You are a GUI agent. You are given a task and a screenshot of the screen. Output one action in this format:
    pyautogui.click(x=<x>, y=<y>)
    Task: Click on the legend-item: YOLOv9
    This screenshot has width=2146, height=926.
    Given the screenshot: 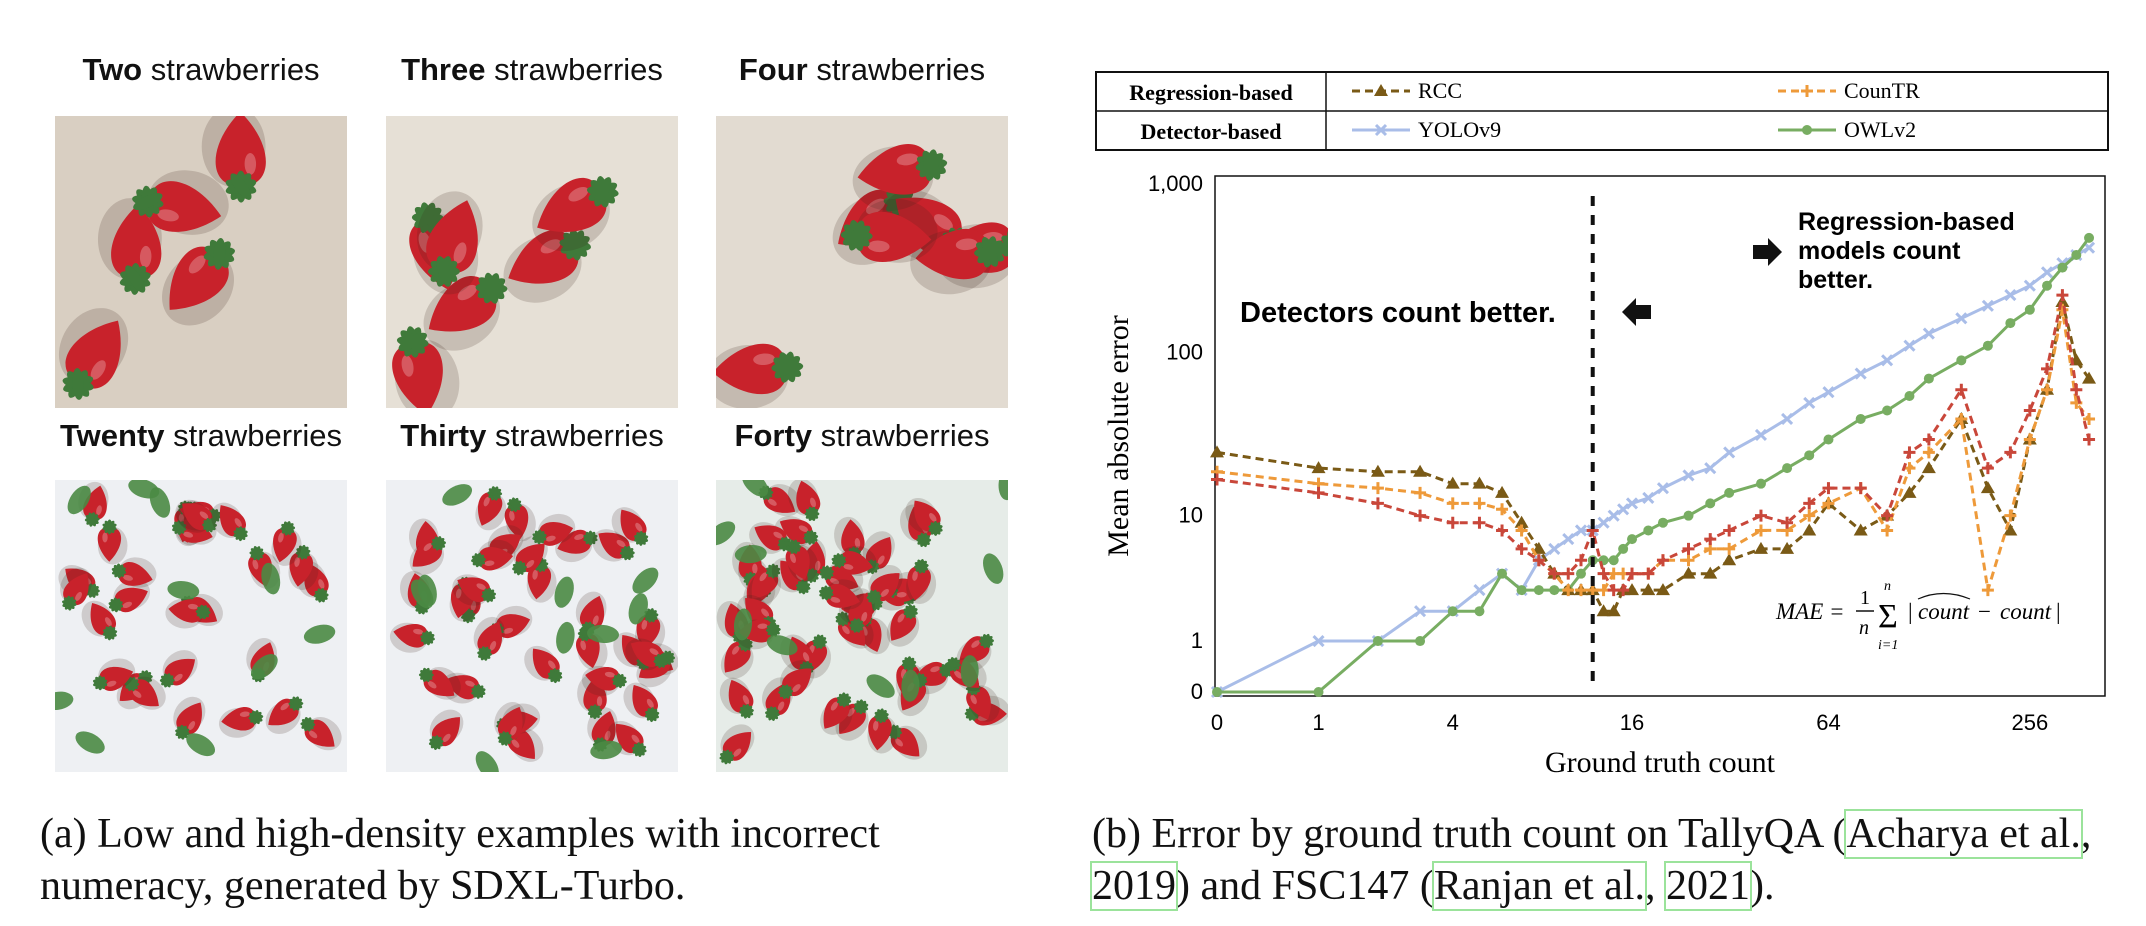 What is the action you would take?
    pyautogui.click(x=1426, y=129)
    